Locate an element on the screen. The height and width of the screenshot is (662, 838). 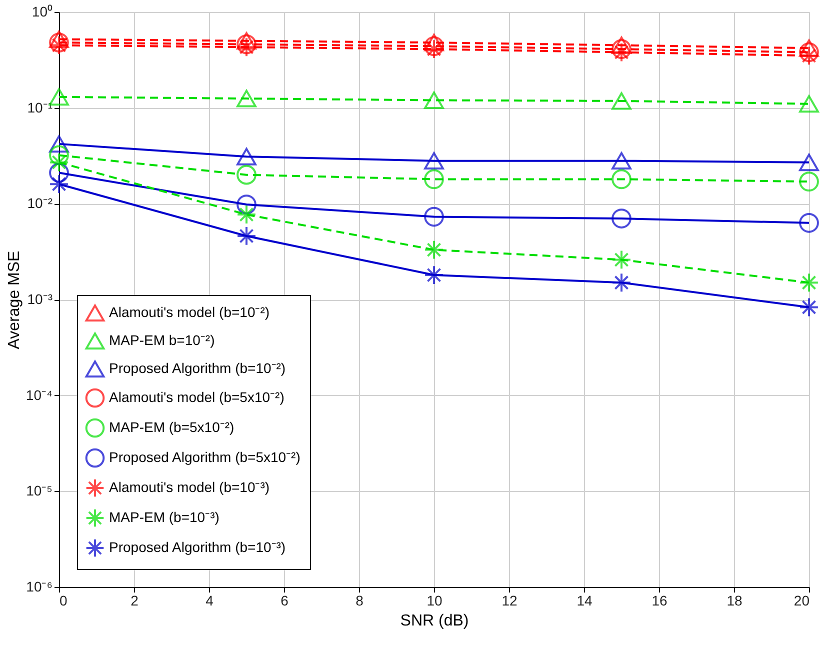
x-tick-label: 18 is located at coordinates (734, 600).